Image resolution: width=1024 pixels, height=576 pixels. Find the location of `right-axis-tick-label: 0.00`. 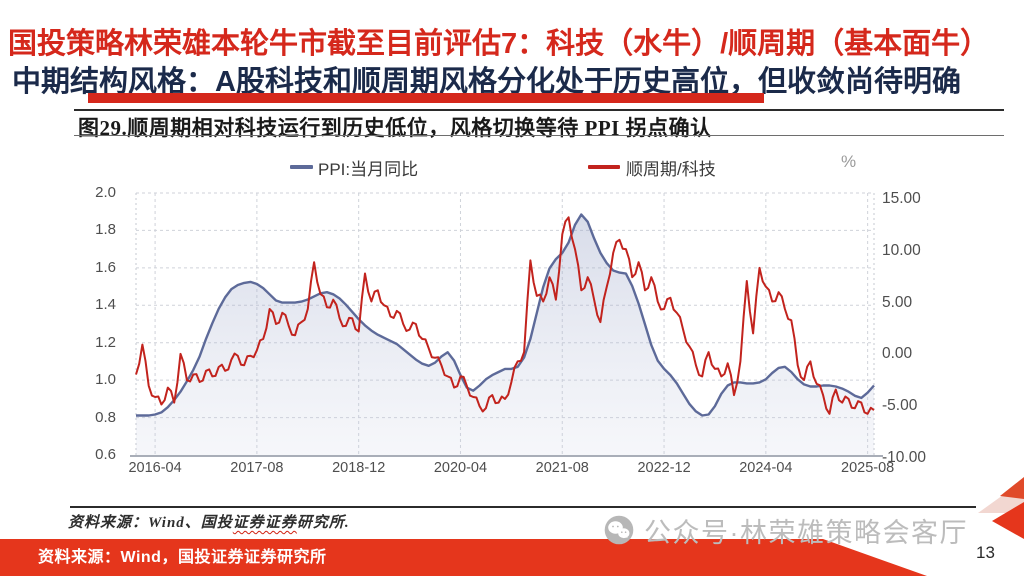

right-axis-tick-label: 0.00 is located at coordinates (897, 354).